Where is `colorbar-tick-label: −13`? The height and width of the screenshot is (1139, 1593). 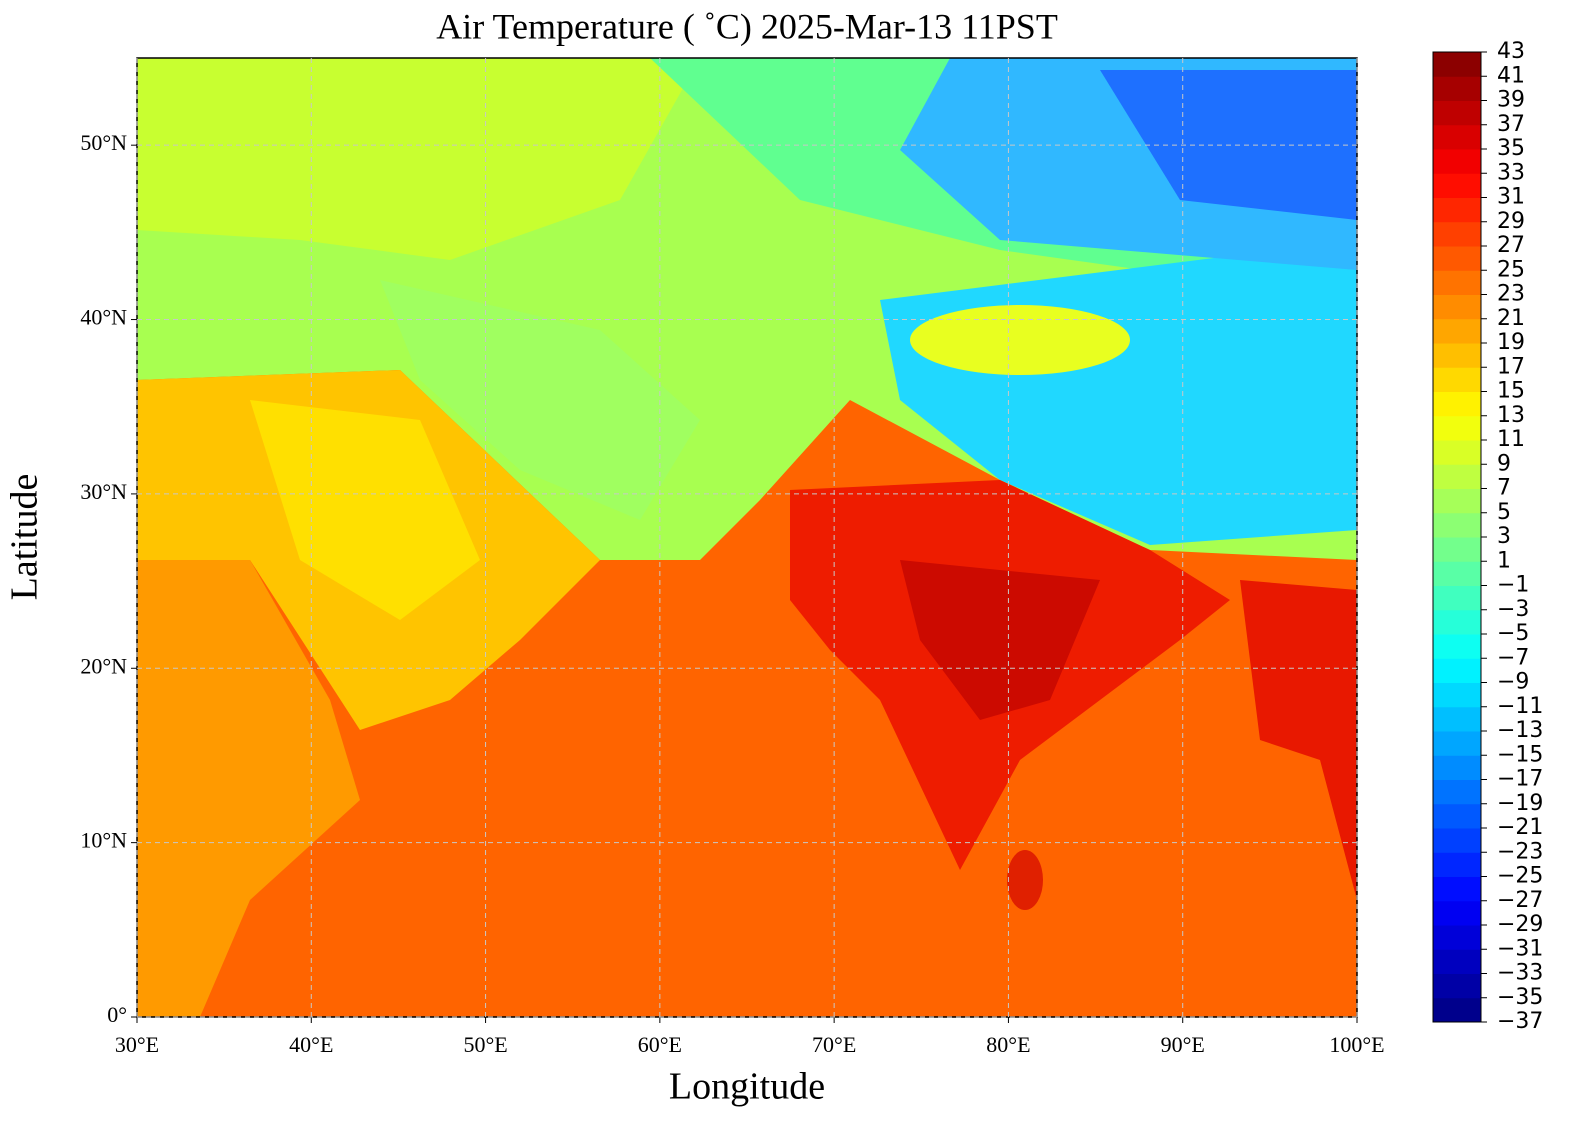 colorbar-tick-label: −13 is located at coordinates (1520, 730).